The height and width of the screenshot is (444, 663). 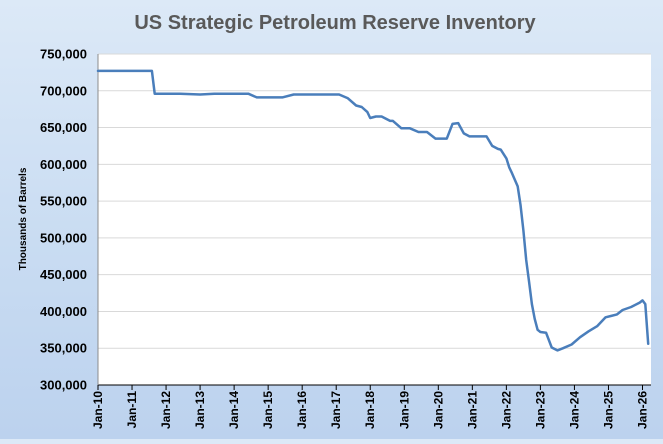 I want to click on x-tick-label: Jan-22, so click(x=506, y=410).